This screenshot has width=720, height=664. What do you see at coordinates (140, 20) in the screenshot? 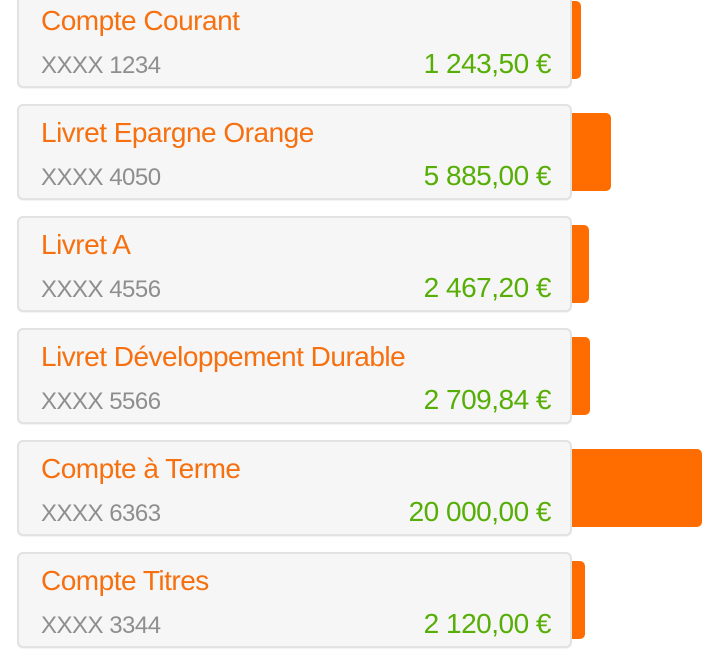
I see `account-name: Compte Courant` at bounding box center [140, 20].